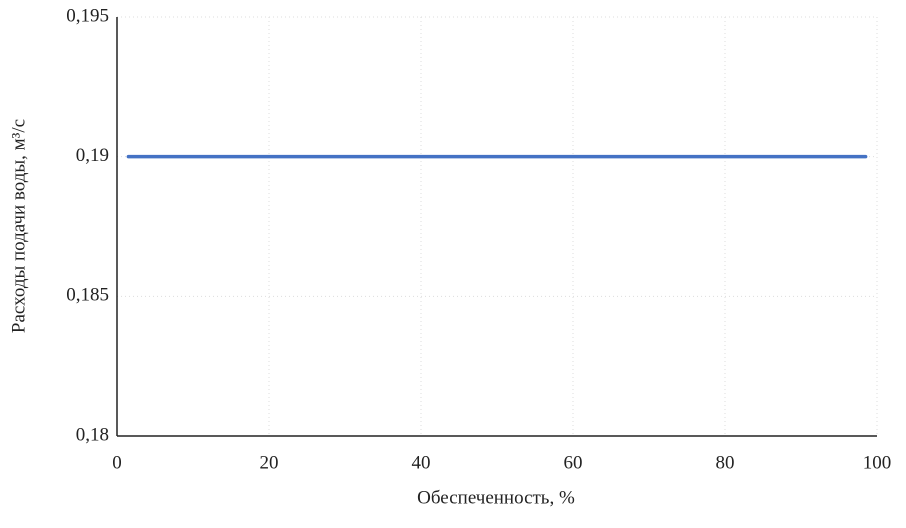 The image size is (906, 528). I want to click on x-tick-label: 80, so click(725, 462).